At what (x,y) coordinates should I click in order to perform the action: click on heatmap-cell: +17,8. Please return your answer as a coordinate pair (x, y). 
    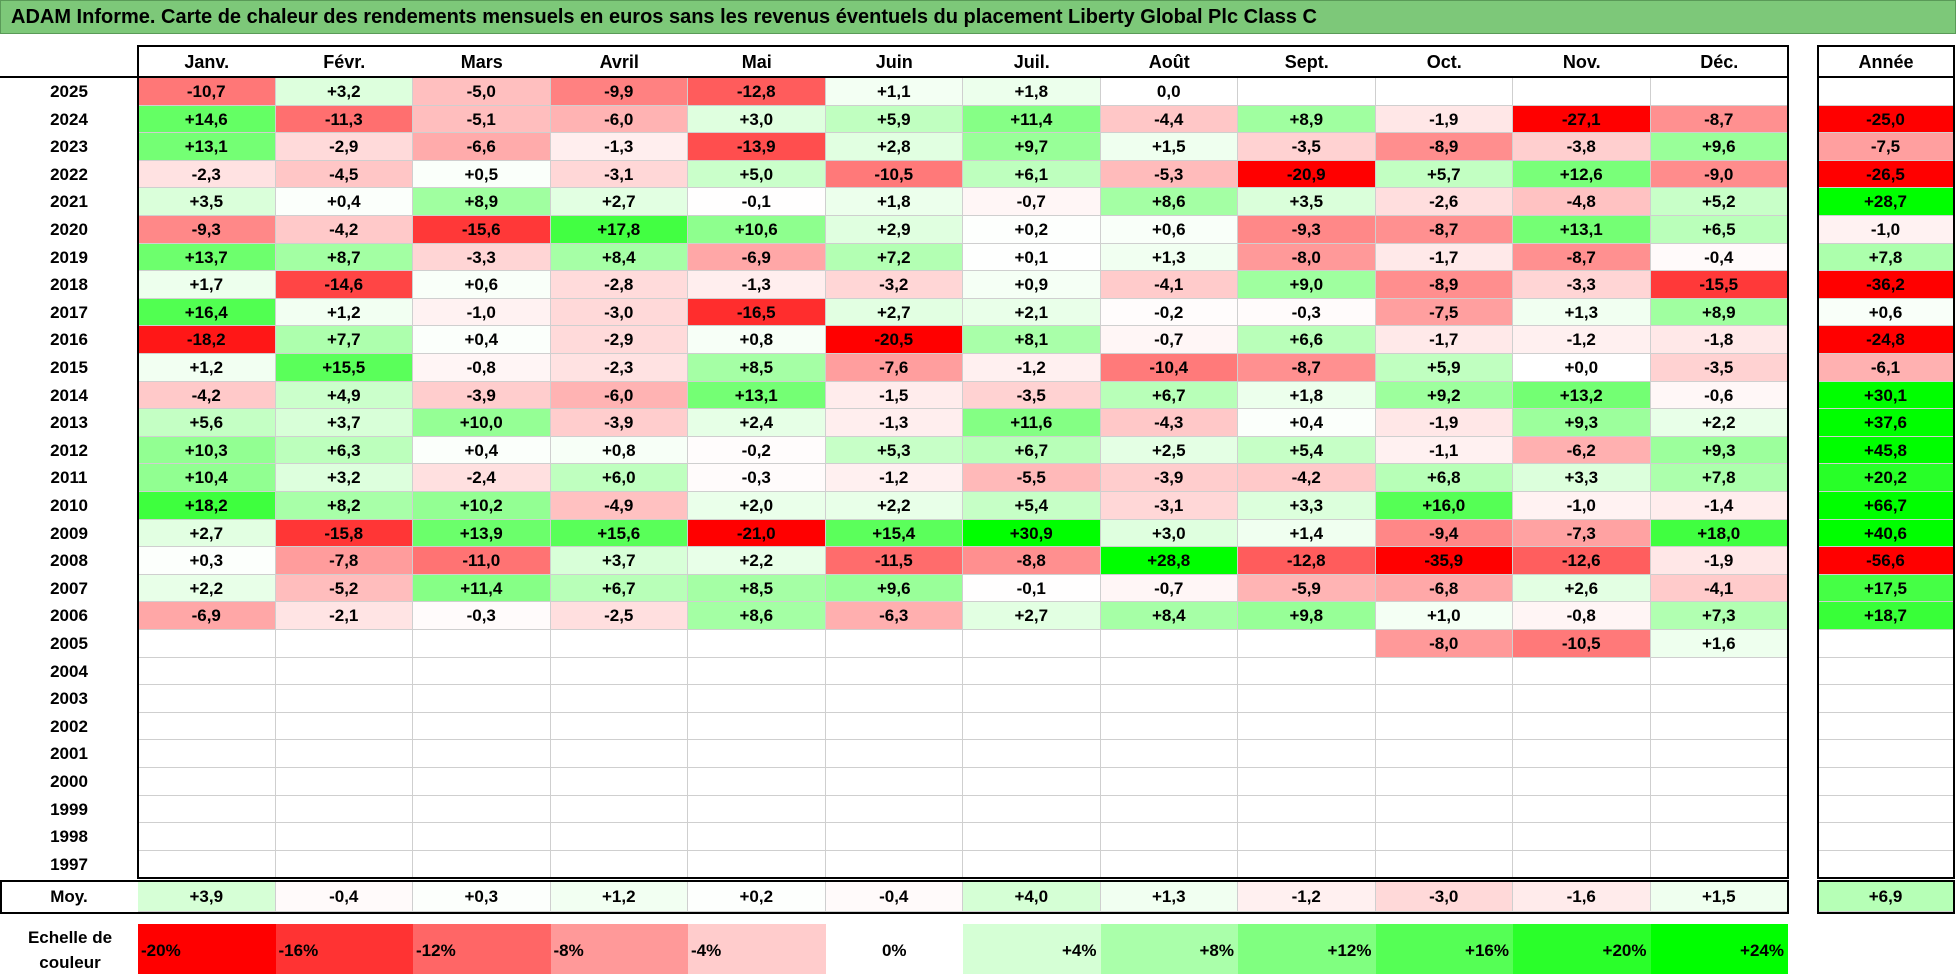
    Looking at the image, I should click on (619, 230).